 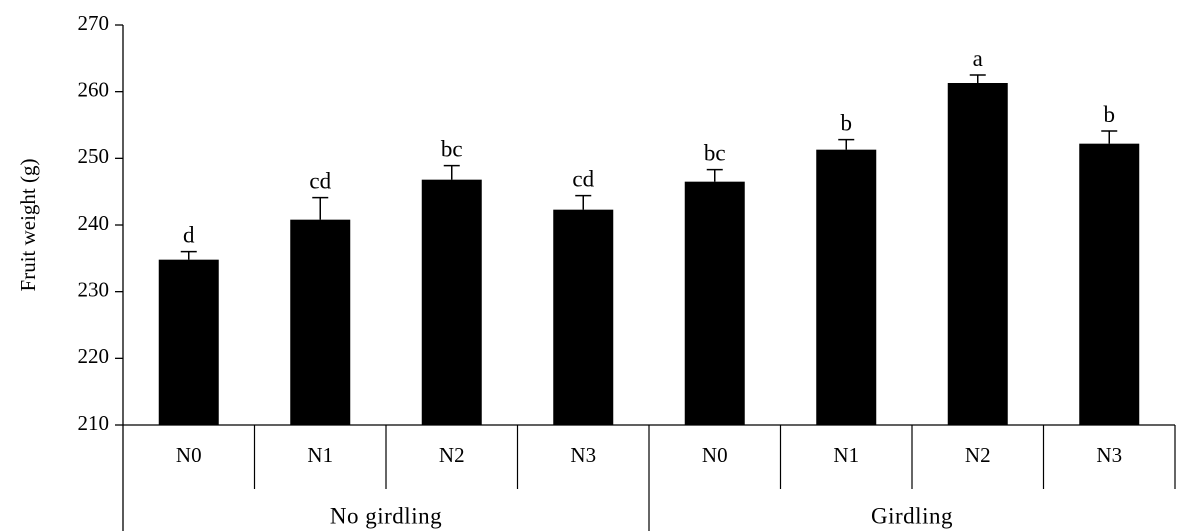 What do you see at coordinates (912, 515) in the screenshot?
I see `group-label: Girdling` at bounding box center [912, 515].